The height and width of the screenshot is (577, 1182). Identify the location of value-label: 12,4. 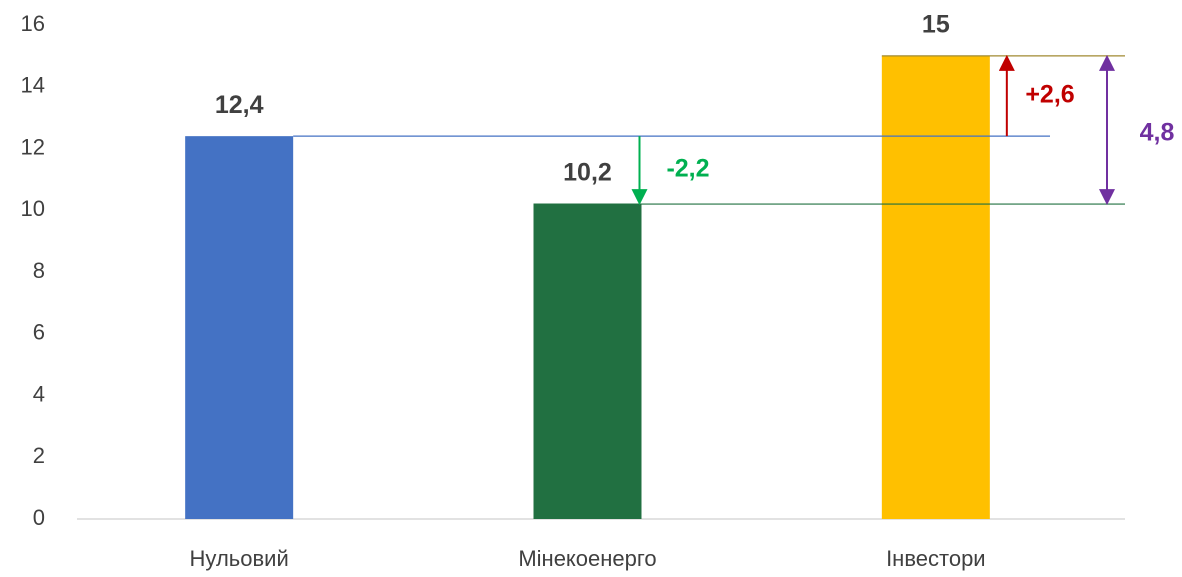
(239, 105).